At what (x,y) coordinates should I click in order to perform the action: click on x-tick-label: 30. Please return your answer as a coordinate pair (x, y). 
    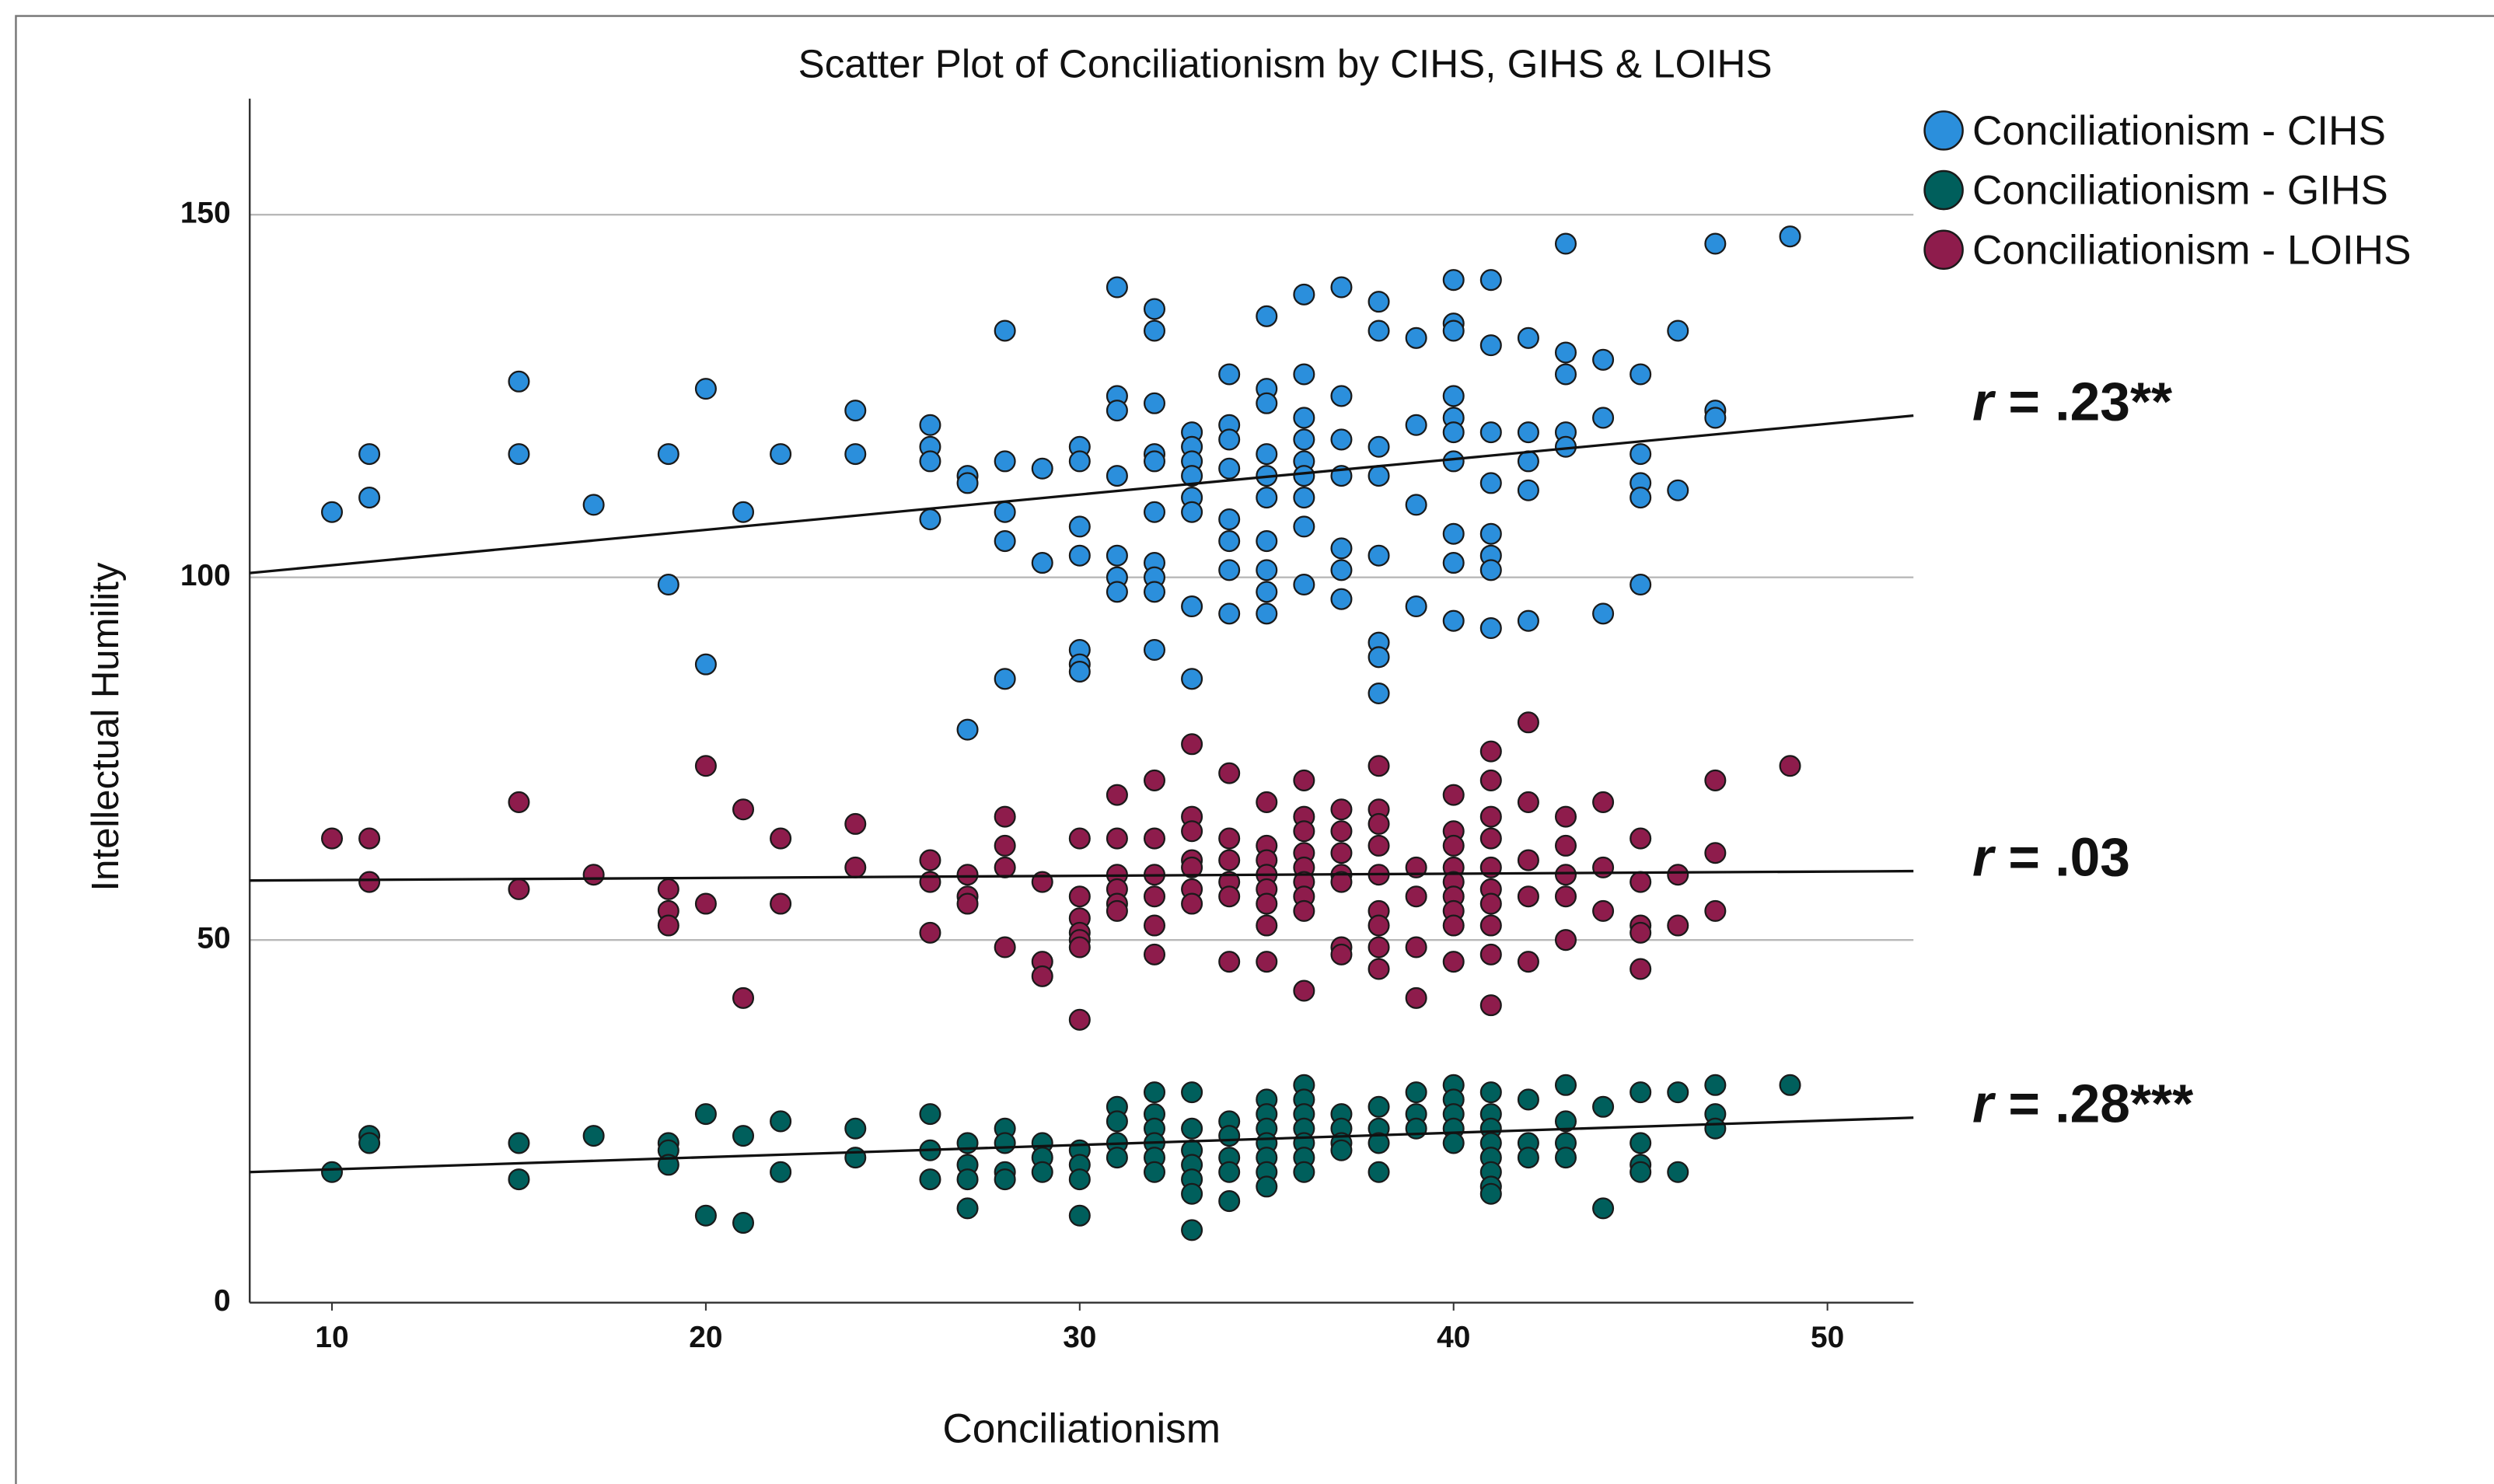
    Looking at the image, I should click on (1079, 1337).